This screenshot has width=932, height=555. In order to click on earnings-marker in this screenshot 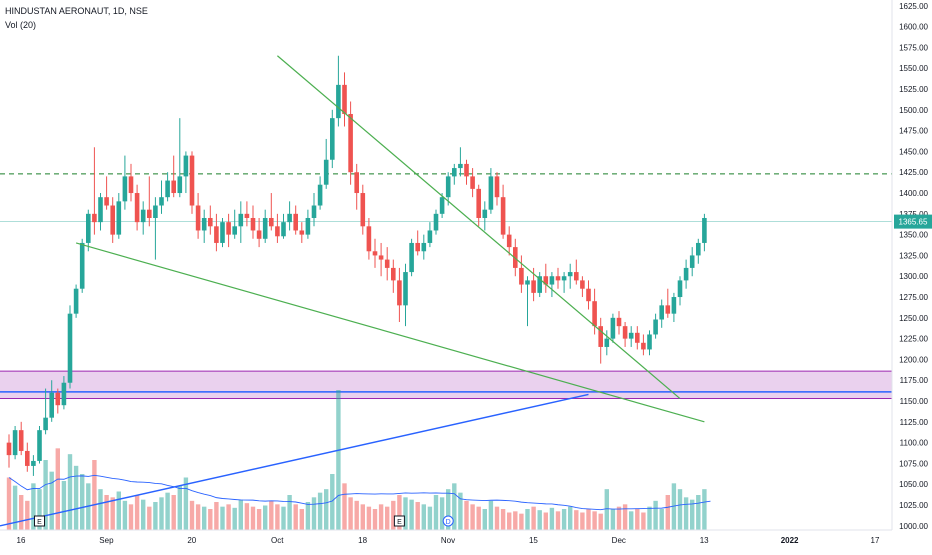, I will do `click(399, 521)`.